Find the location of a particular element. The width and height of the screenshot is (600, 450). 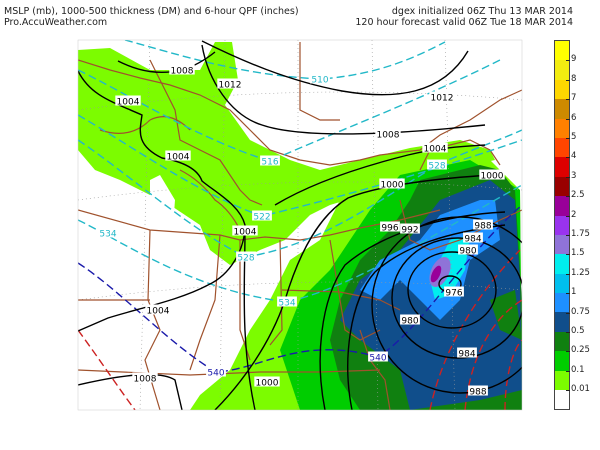

qpf-area-darkgreen is located at coordinates (506, 315).